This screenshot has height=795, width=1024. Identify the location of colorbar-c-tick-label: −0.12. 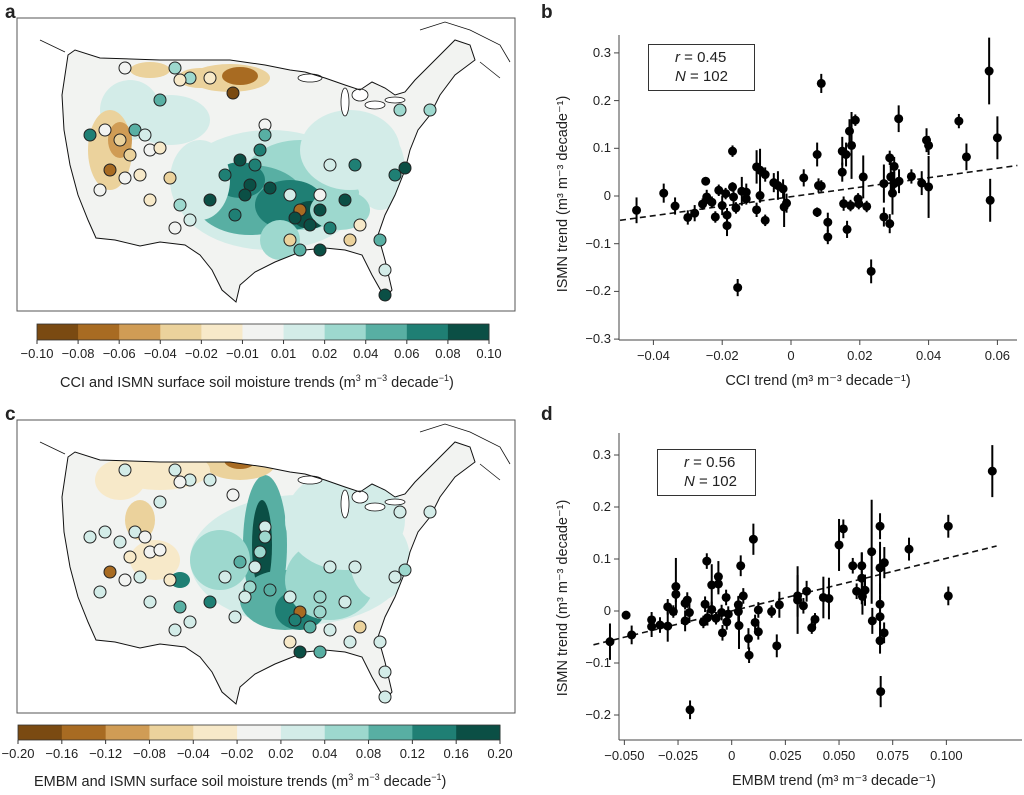
(106, 753).